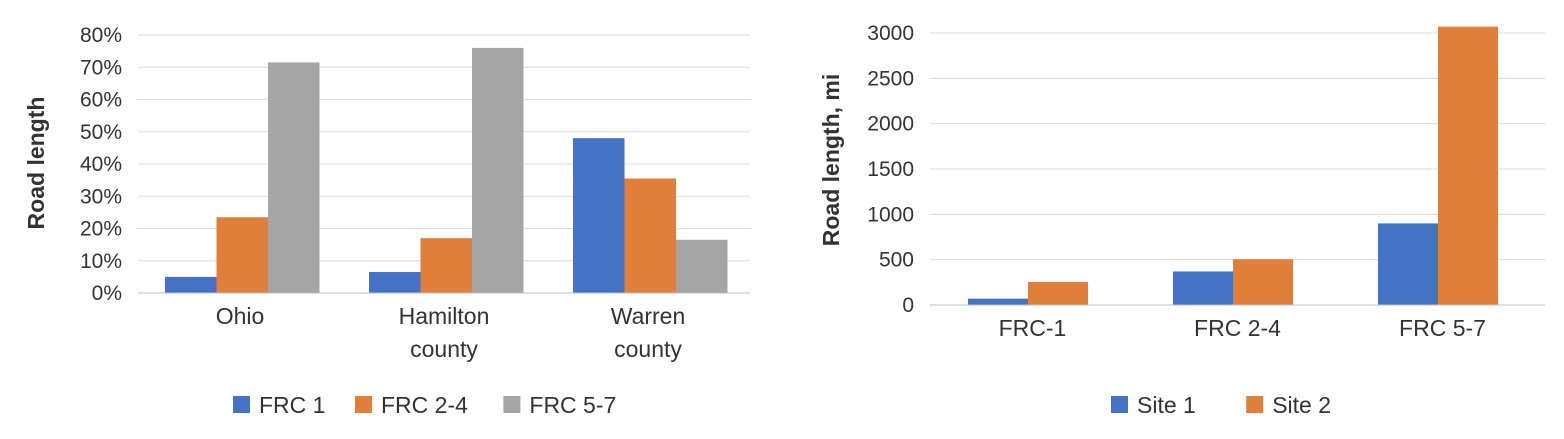  I want to click on y-tick-labels: 0% 10% 20% 30% 40% 50% 60% 70% 80%, so click(101, 164).